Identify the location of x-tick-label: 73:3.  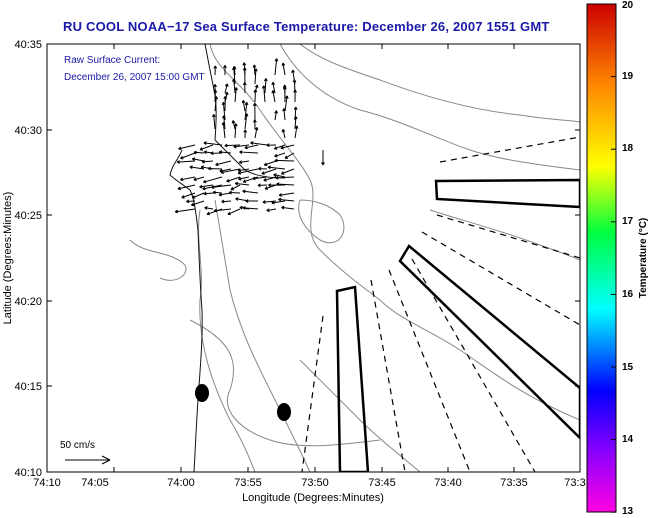
(574, 483).